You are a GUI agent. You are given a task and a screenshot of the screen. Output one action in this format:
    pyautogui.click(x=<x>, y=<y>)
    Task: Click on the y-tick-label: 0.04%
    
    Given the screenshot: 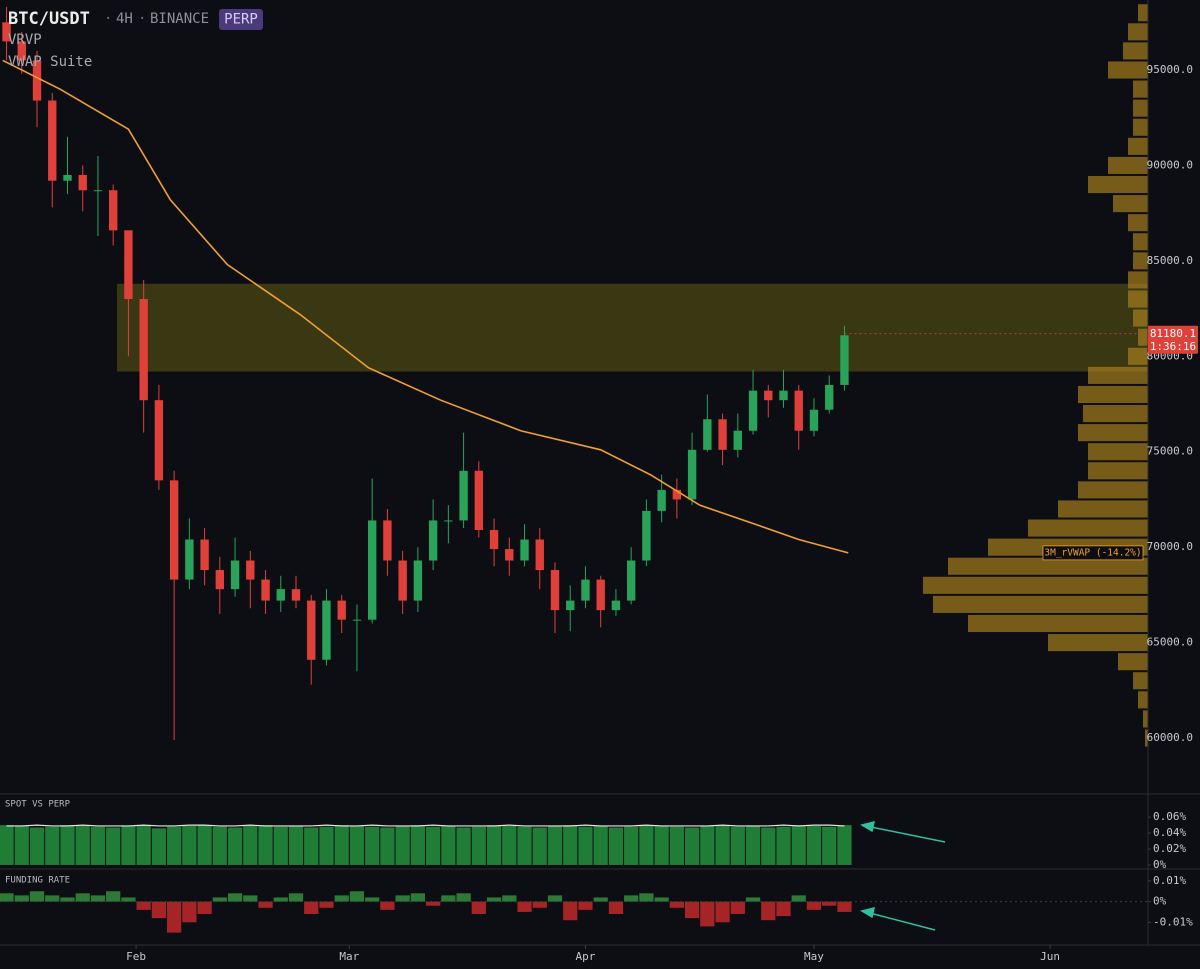 What is the action you would take?
    pyautogui.click(x=1169, y=832)
    